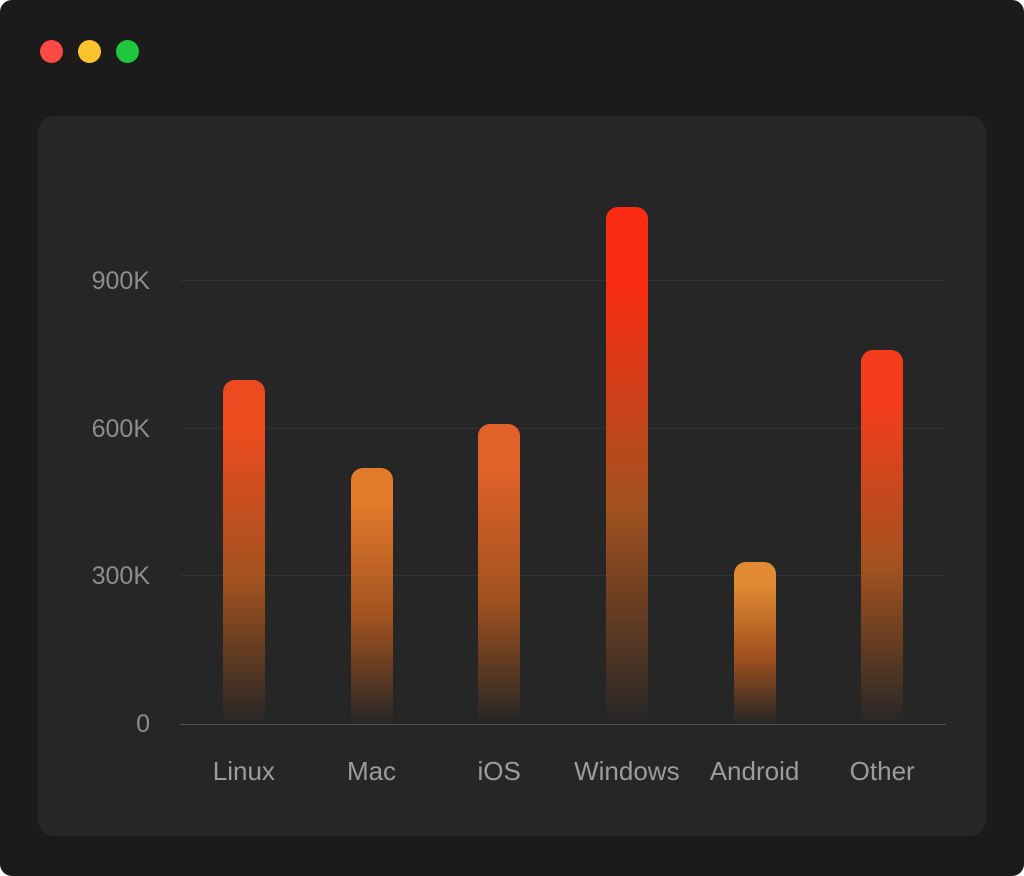 The image size is (1024, 876). What do you see at coordinates (120, 281) in the screenshot?
I see `y-tick-label: 900K` at bounding box center [120, 281].